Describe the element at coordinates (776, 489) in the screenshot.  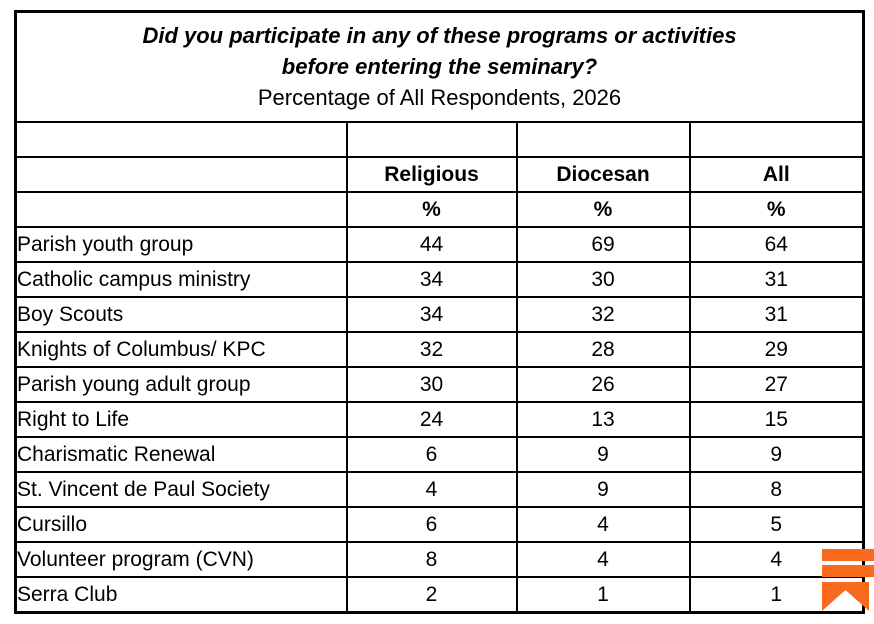
I see `value-all: 8` at that location.